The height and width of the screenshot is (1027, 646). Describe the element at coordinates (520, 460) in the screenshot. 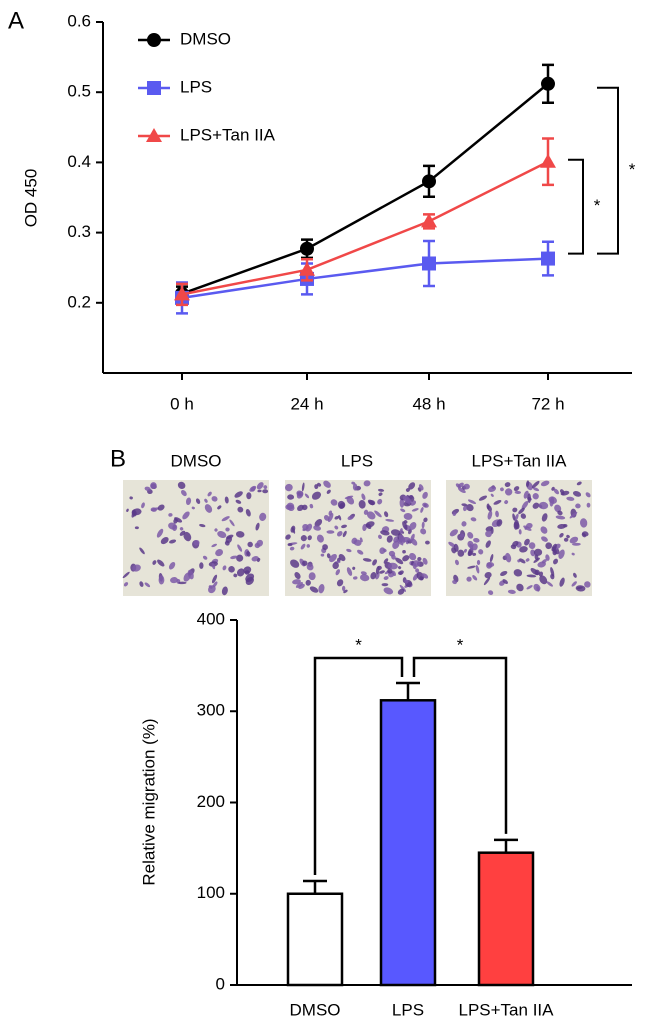

I see `image-label: LPS+Tan IIA` at that location.